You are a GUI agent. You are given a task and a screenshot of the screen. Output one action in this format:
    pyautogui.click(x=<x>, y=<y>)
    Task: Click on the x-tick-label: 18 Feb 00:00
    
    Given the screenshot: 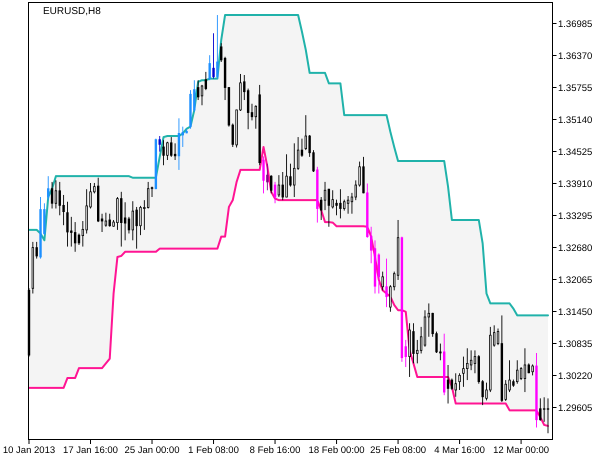 What is the action you would take?
    pyautogui.click(x=336, y=450)
    